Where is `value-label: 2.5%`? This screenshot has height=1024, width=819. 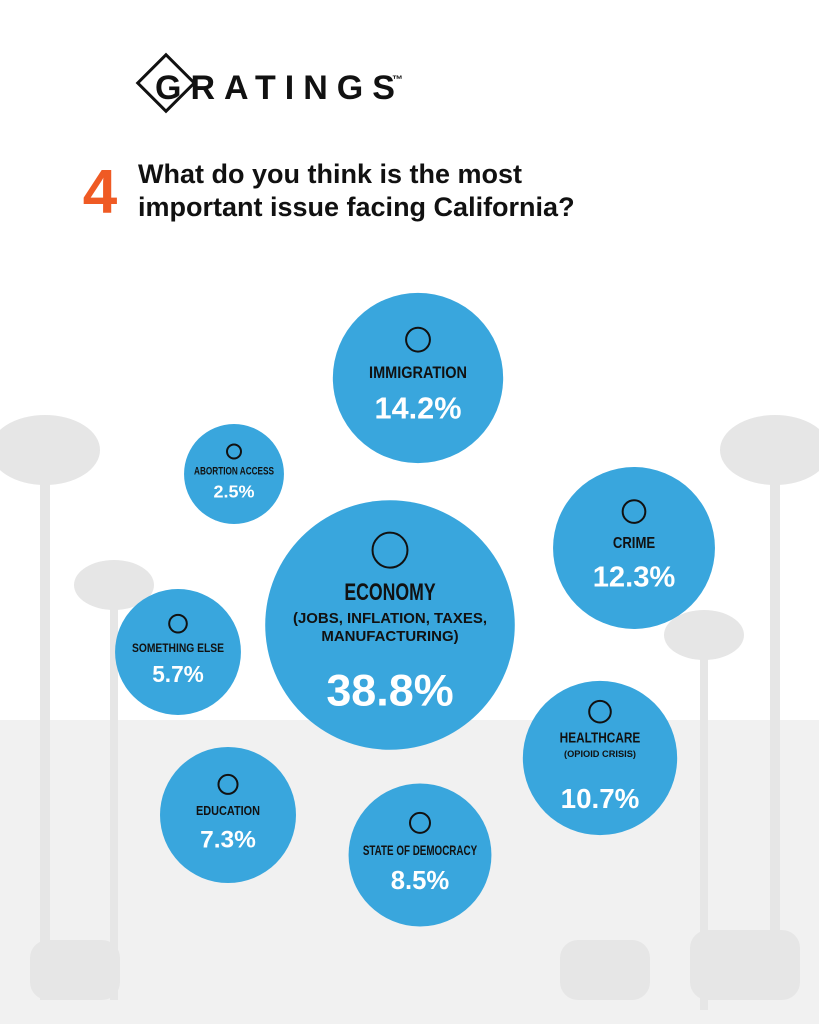 value-label: 2.5% is located at coordinates (234, 492).